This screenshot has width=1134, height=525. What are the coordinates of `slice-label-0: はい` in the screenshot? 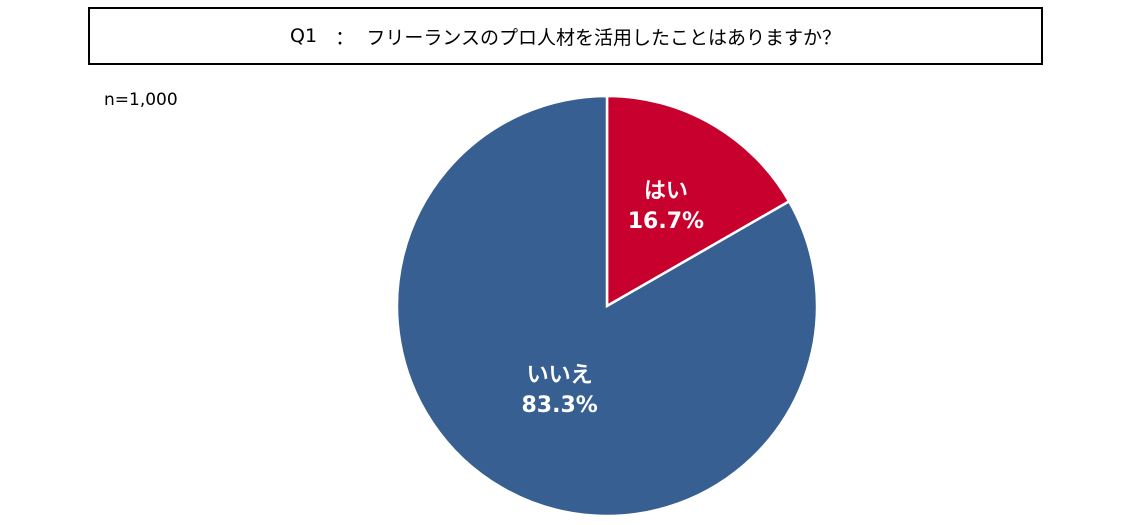 It's located at (666, 191).